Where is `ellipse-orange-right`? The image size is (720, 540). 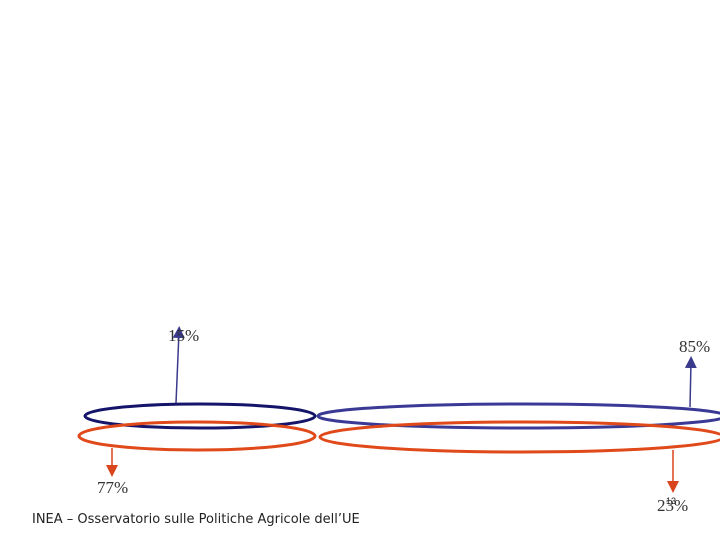 ellipse-orange-right is located at coordinates (519, 437).